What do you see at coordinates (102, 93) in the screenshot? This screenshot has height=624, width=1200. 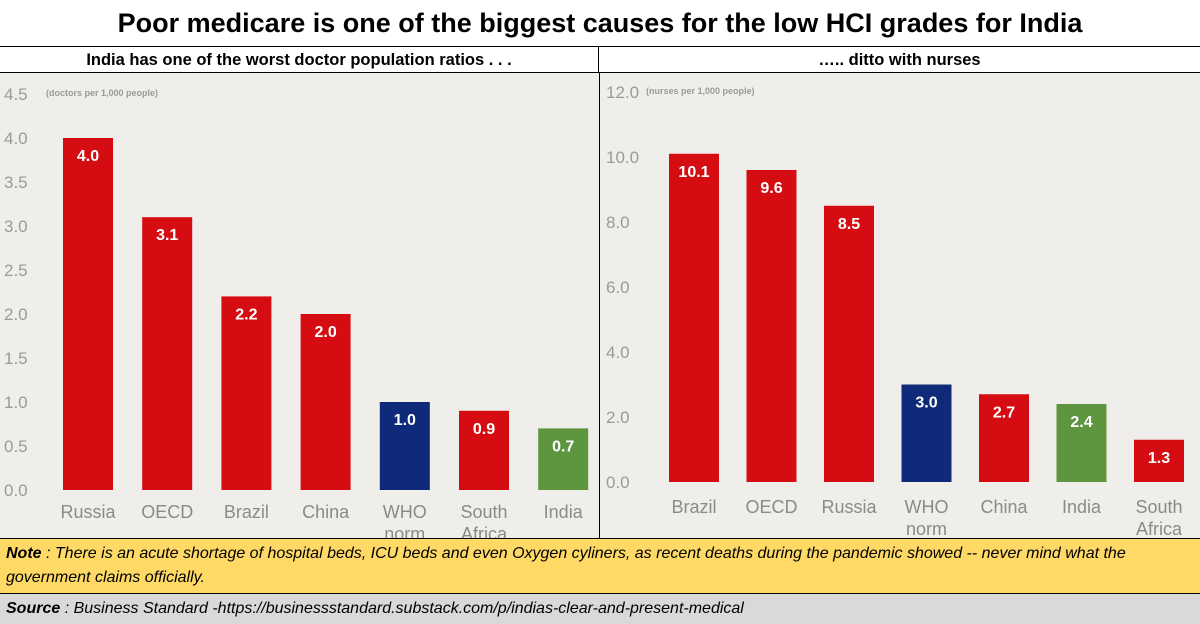 I see `doctors-unit-label: (doctors per 1,000 people)` at bounding box center [102, 93].